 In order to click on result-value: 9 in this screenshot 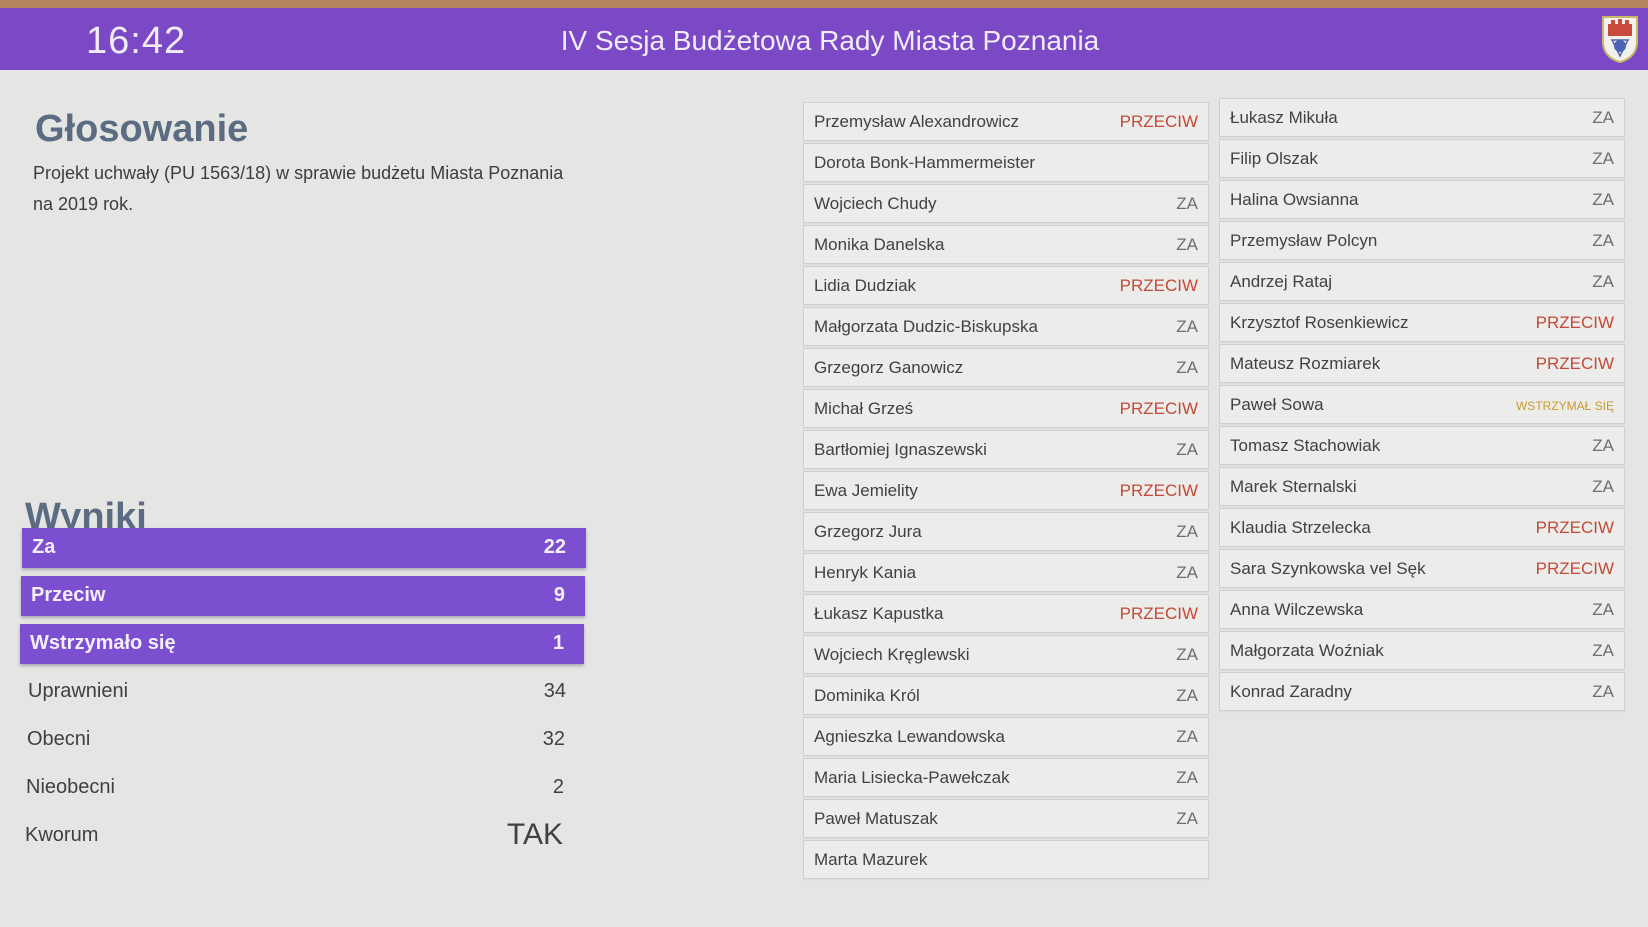, I will do `click(559, 595)`.